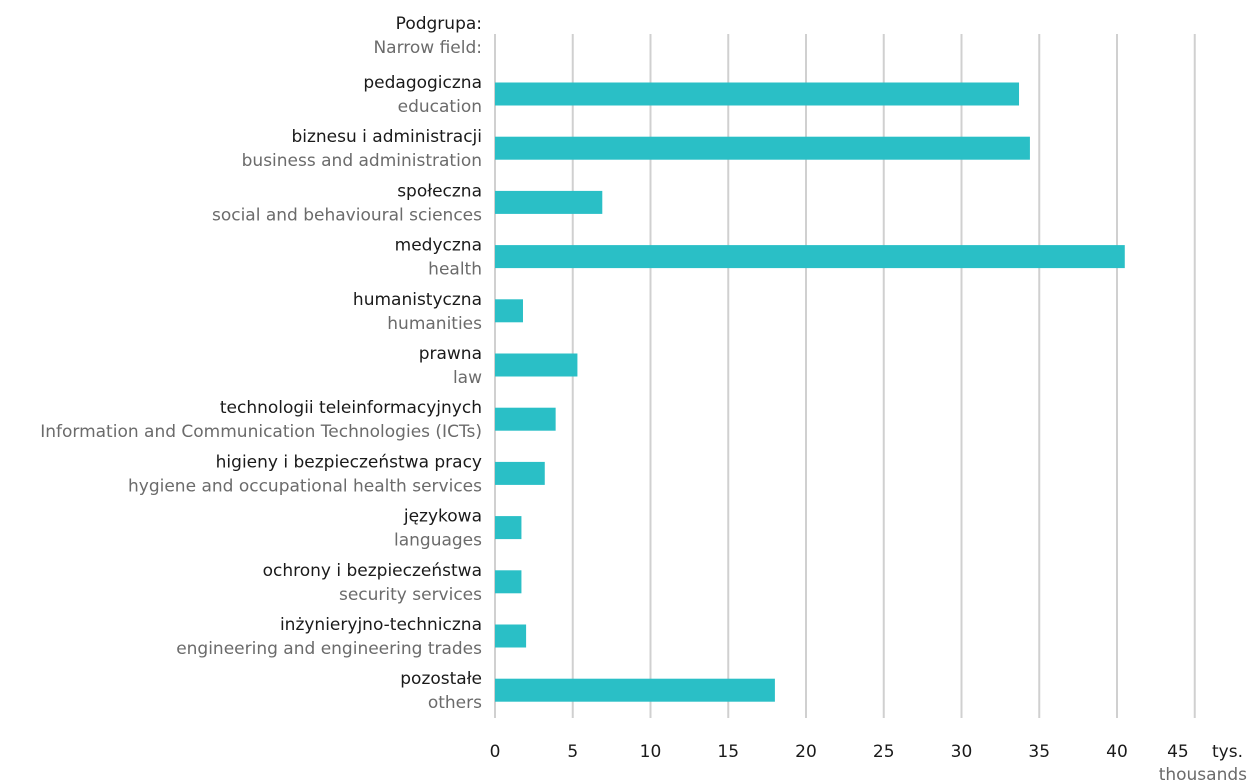 Image resolution: width=1250 pixels, height=781 pixels. Describe the element at coordinates (962, 752) in the screenshot. I see `x-tick-label: 30` at that location.